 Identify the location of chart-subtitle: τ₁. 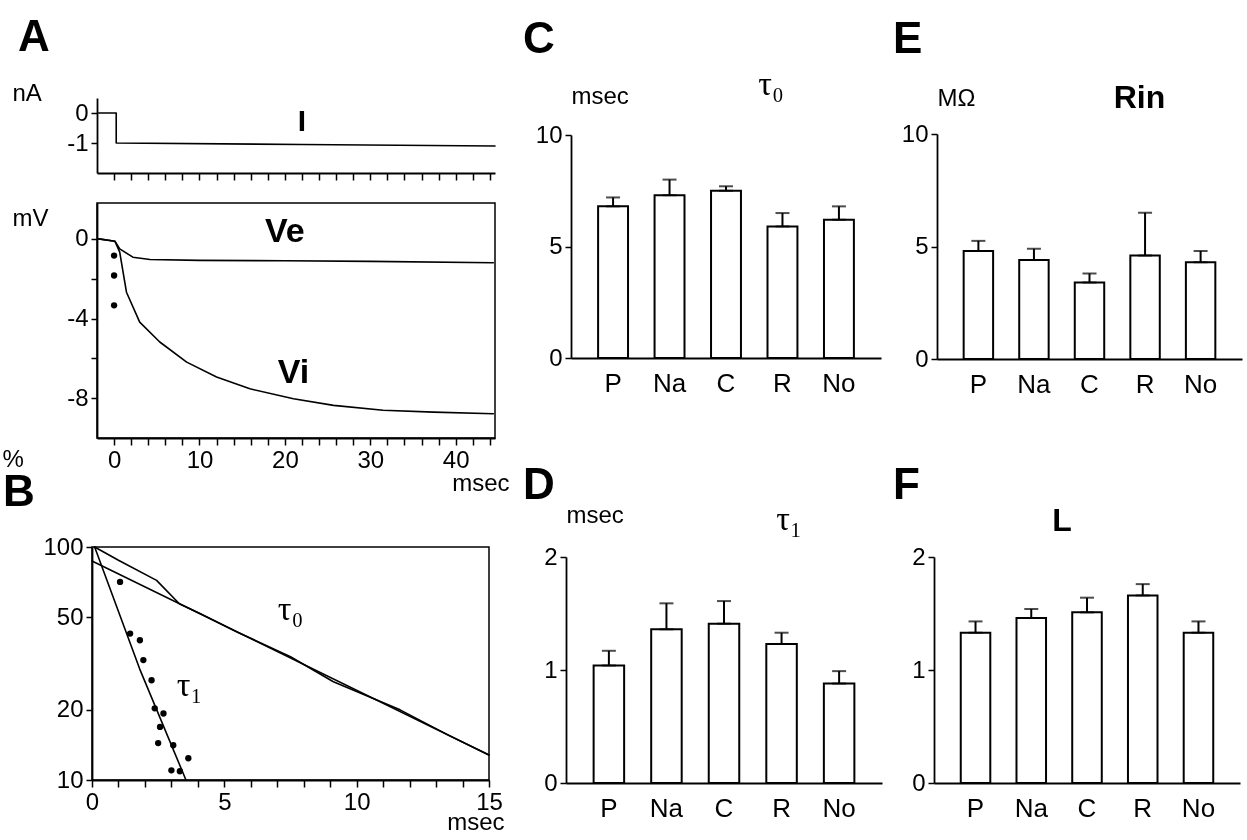
(789, 518).